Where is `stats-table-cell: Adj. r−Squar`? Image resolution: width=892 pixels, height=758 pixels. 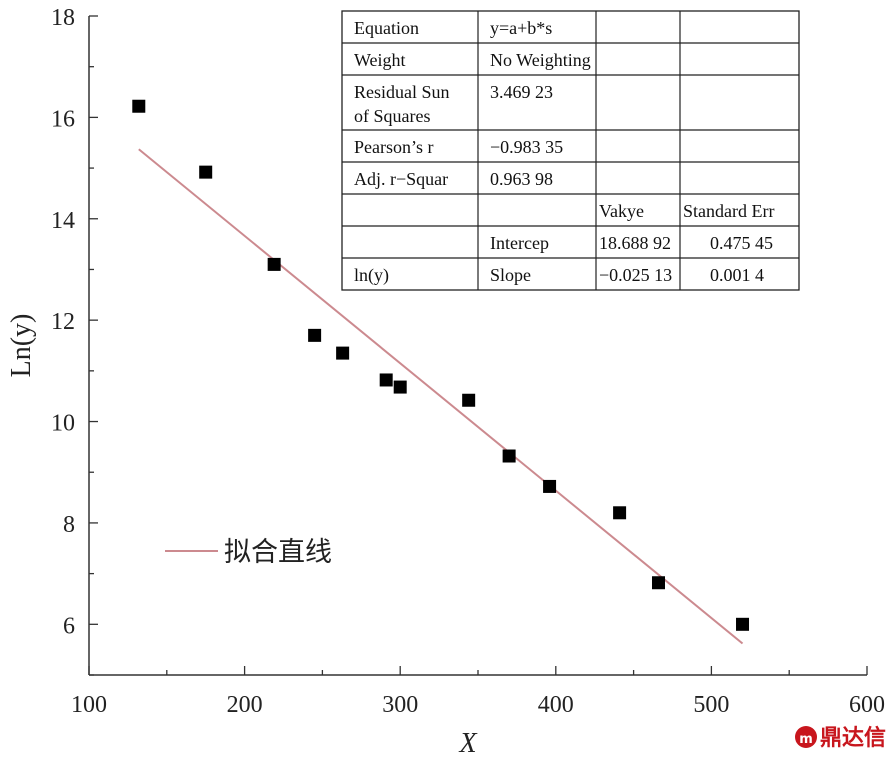 stats-table-cell: Adj. r−Squar is located at coordinates (401, 179).